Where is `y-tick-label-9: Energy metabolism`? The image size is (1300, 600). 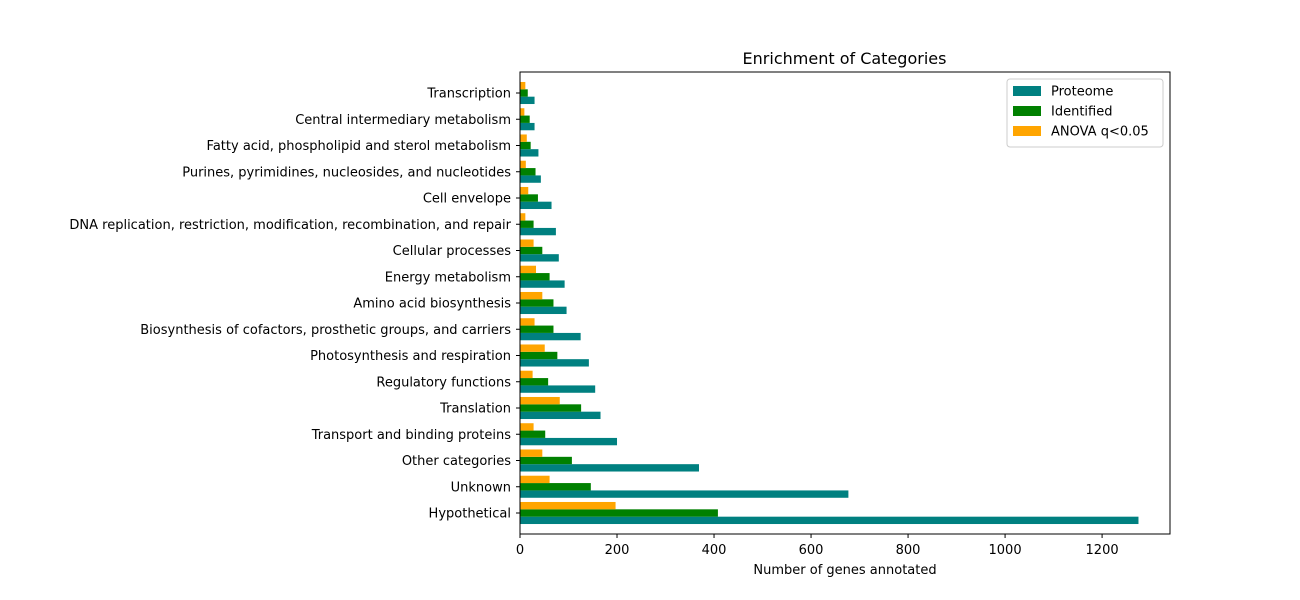
y-tick-label-9: Energy metabolism is located at coordinates (448, 277).